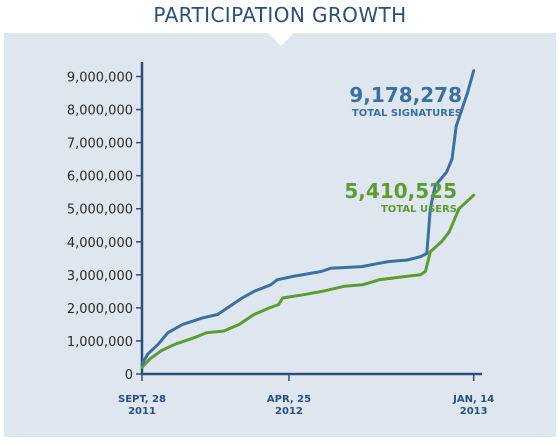 The height and width of the screenshot is (445, 560). I want to click on y-tick-label: 1,000,000, so click(100, 342).